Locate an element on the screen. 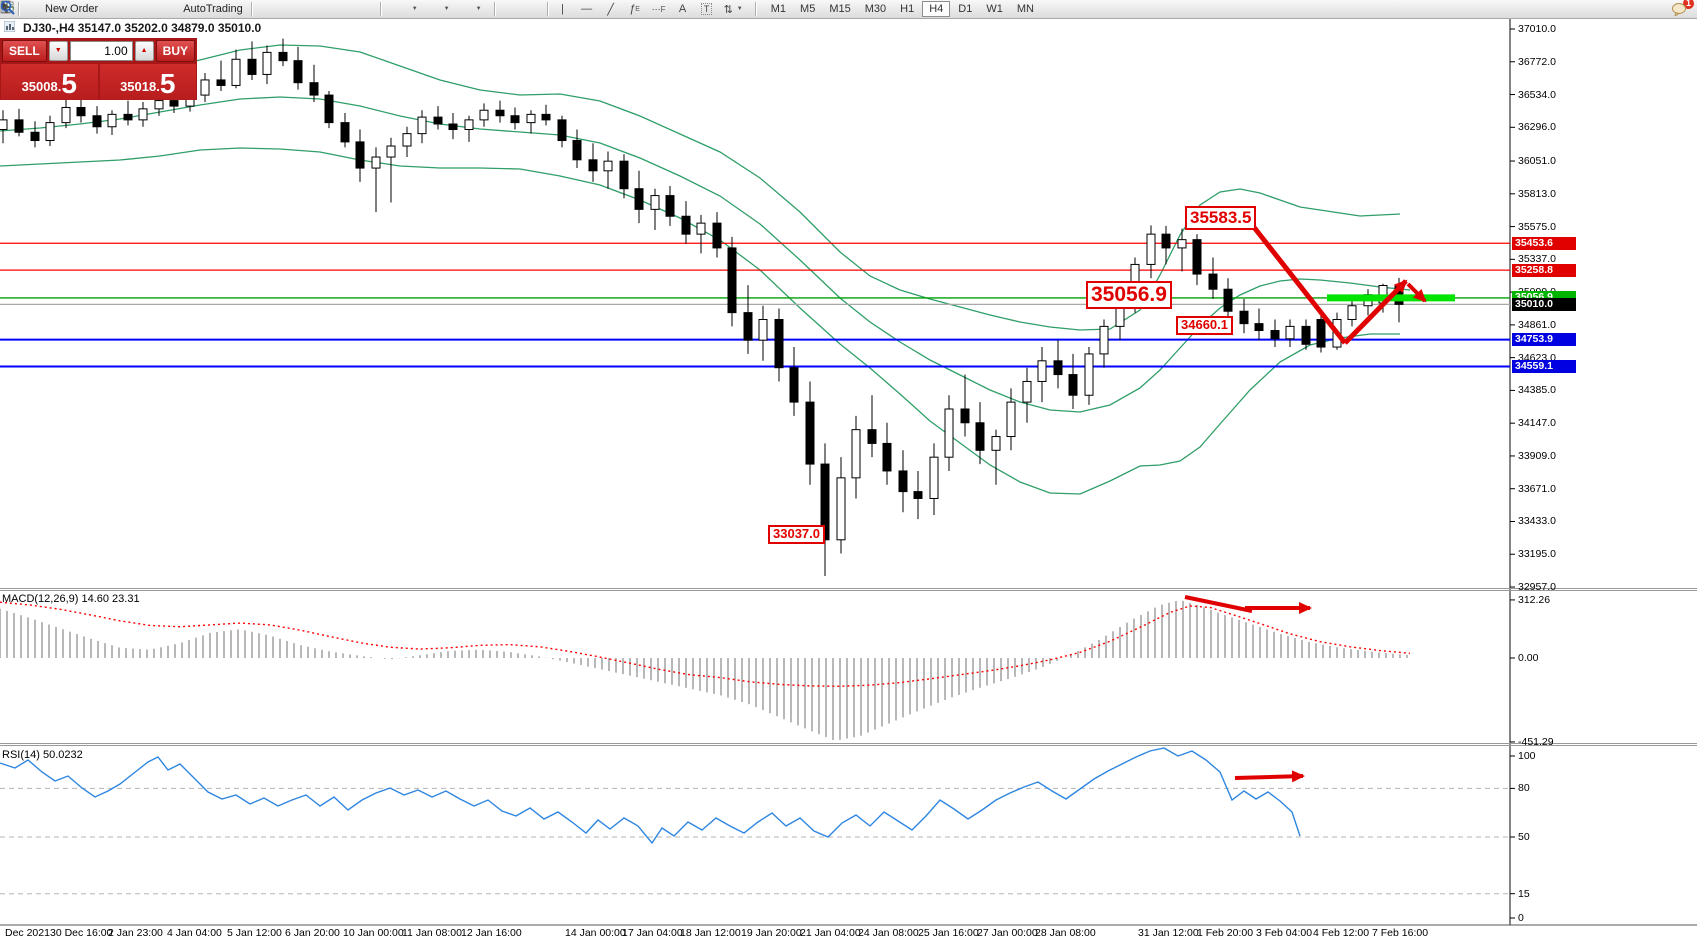 This screenshot has width=1697, height=940. crosshair-tool-icon is located at coordinates (270, 8).